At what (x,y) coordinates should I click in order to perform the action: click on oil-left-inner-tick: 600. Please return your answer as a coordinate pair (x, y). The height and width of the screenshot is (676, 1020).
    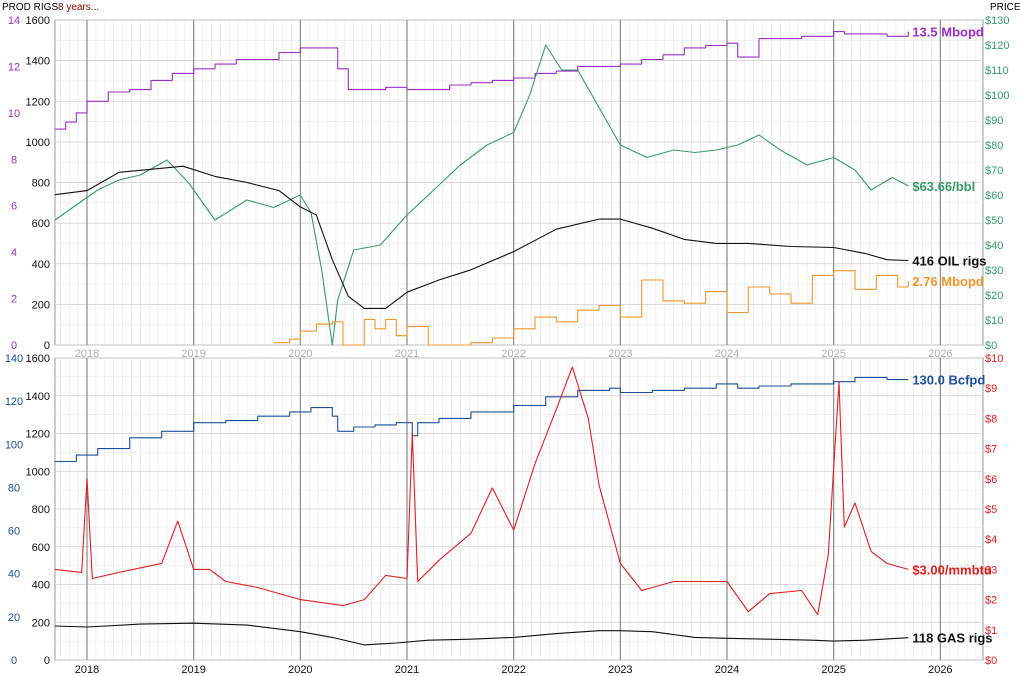
    Looking at the image, I should click on (41, 224).